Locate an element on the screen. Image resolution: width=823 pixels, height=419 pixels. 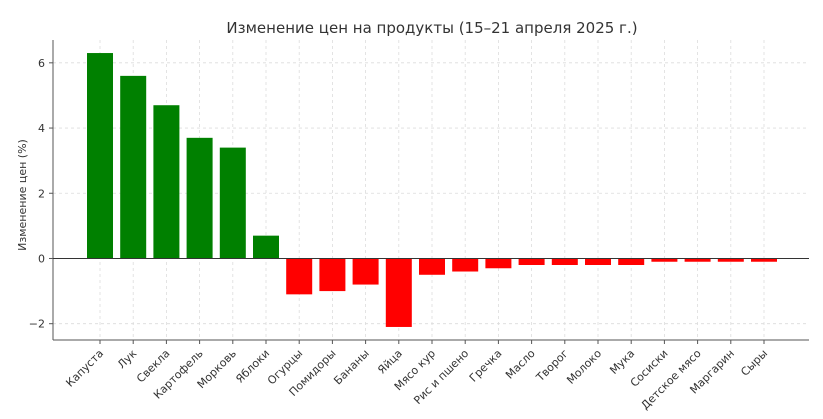
x-tick-label: Капуста is located at coordinates (84, 368).